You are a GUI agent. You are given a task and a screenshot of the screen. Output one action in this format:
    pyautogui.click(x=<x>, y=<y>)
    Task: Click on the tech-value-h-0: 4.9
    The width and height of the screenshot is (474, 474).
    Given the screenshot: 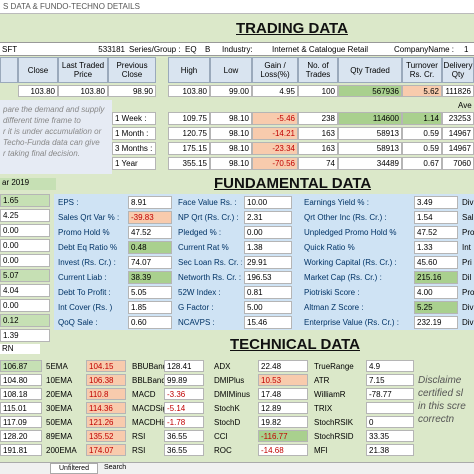 What is the action you would take?
    pyautogui.click(x=390, y=366)
    